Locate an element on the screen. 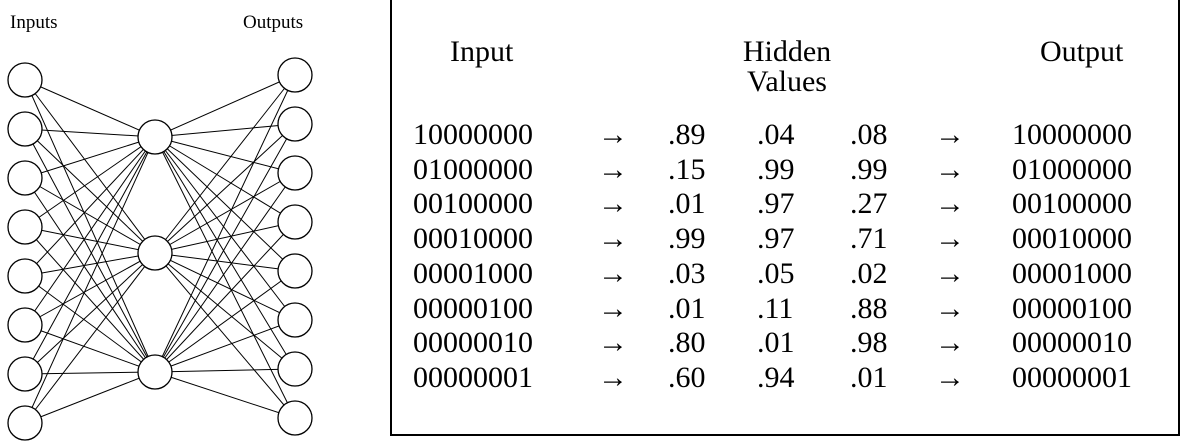 The width and height of the screenshot is (1186, 441). hidden-value: .80 is located at coordinates (687, 343).